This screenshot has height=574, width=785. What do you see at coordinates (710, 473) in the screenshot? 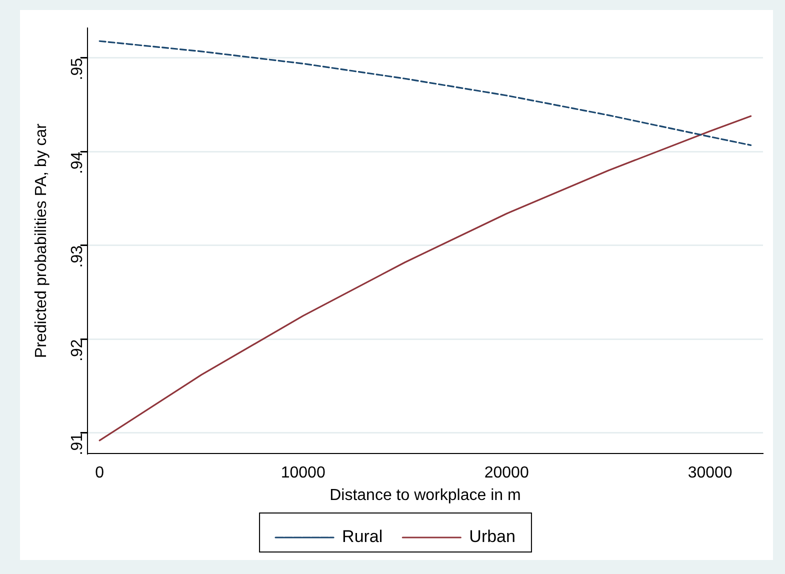
I see `x-tick-label: 30000` at bounding box center [710, 473].